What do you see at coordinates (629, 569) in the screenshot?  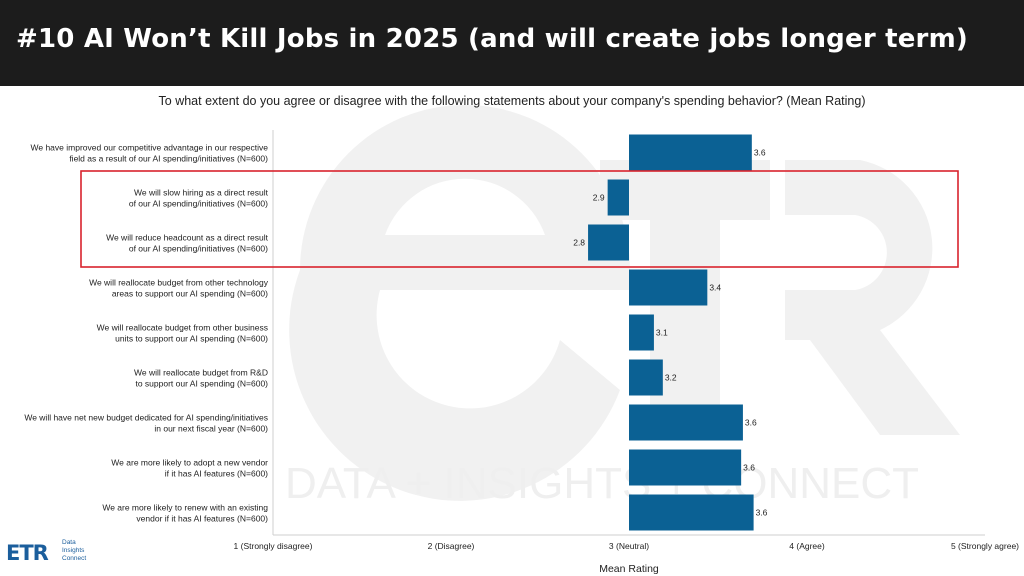 I see `x-axis-title: Mean Rating` at bounding box center [629, 569].